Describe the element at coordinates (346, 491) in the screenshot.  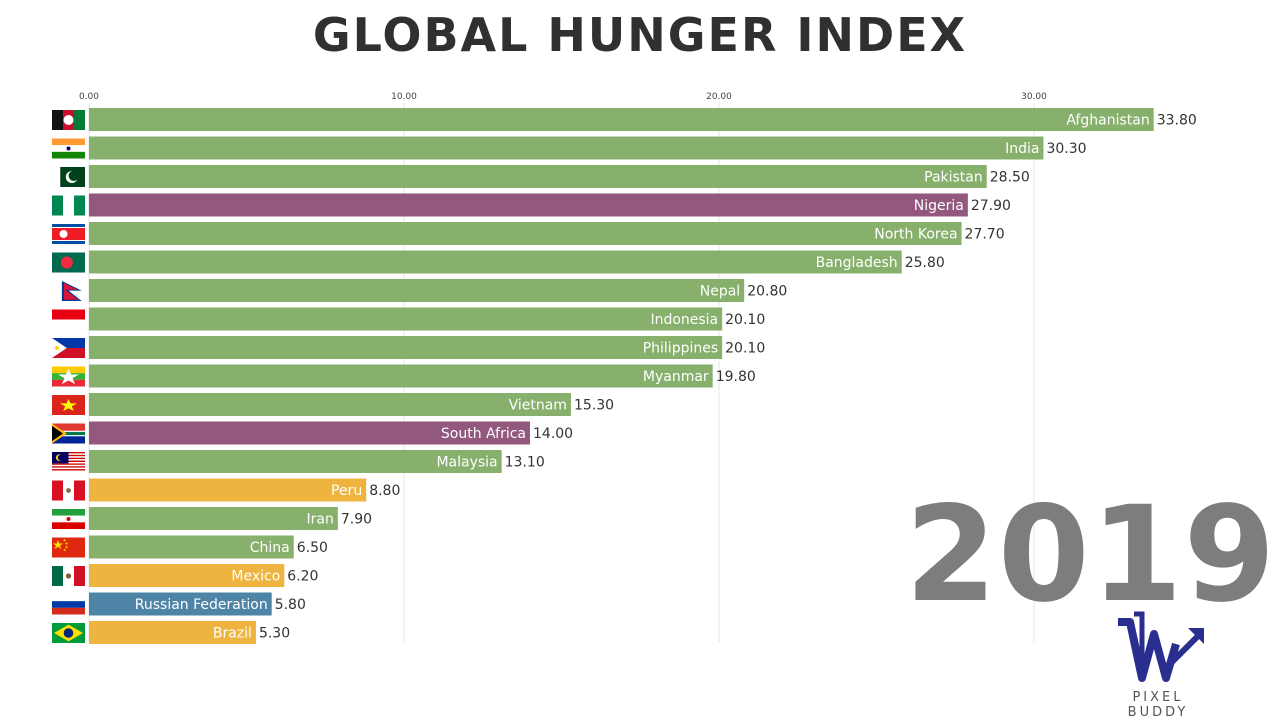
I see `bar-category-label: Peru` at that location.